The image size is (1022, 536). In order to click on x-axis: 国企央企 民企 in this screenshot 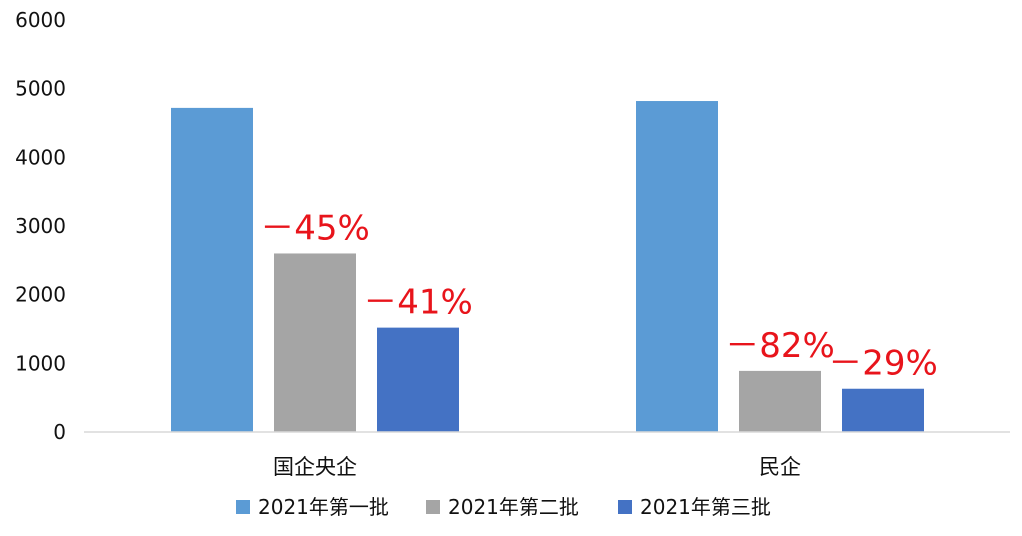, I will do `click(537, 467)`.